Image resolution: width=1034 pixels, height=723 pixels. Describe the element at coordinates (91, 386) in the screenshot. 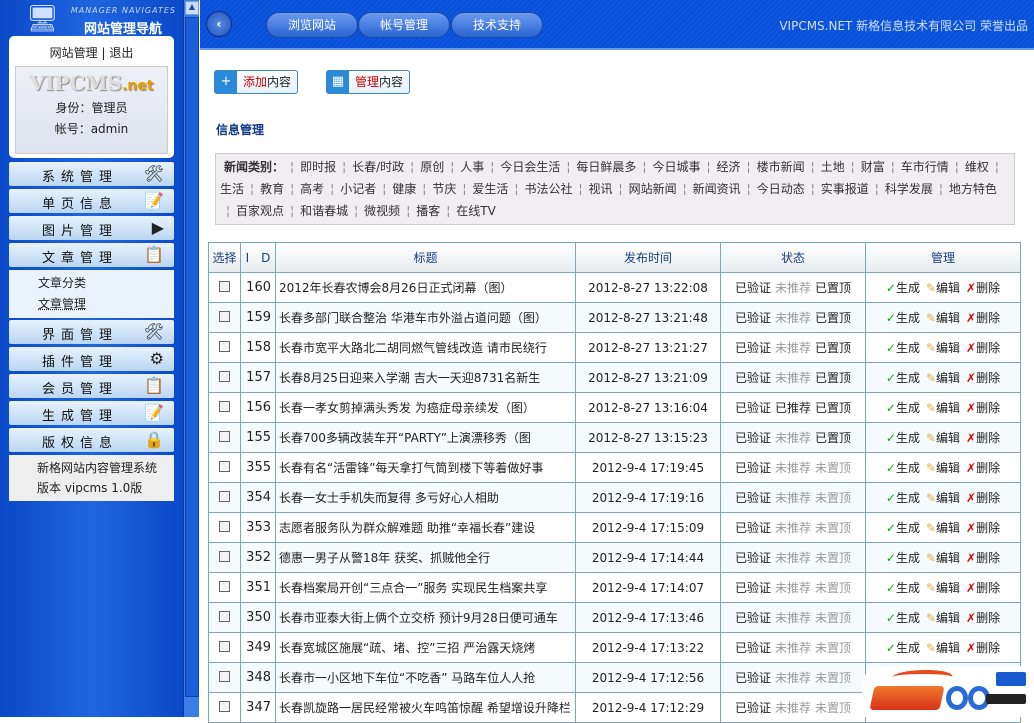

I see `sidebar-item-6: 会员管理 📋` at that location.